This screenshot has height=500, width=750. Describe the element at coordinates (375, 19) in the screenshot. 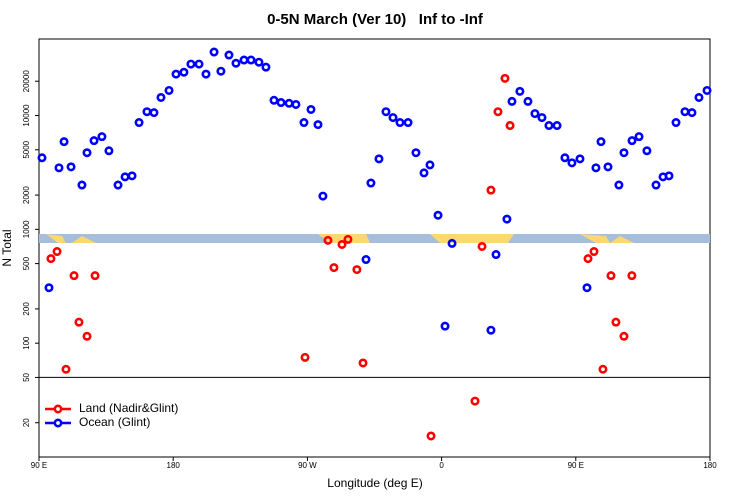

I see `chart-title: 0-5N March (Ver 10) Inf to -Inf` at that location.